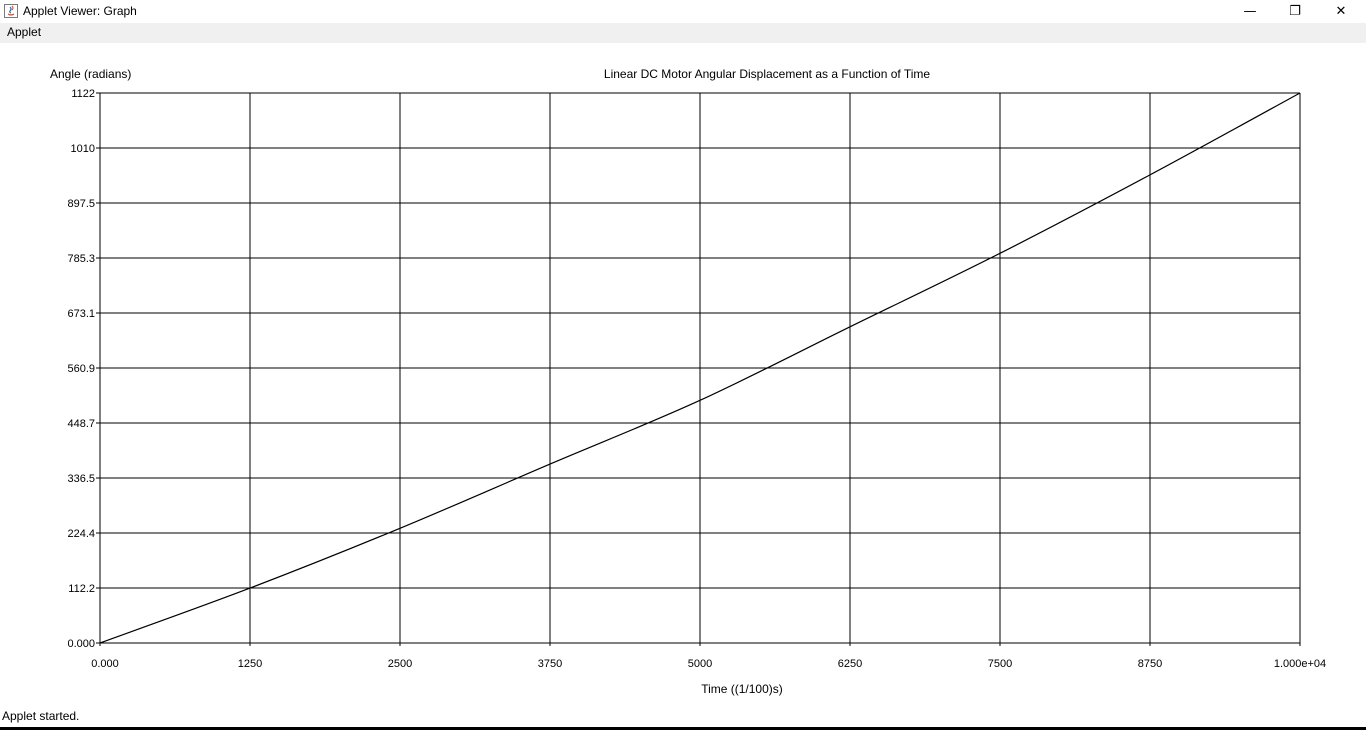 This screenshot has height=730, width=1366. What do you see at coordinates (1250, 11) in the screenshot?
I see `minimize-button: —` at bounding box center [1250, 11].